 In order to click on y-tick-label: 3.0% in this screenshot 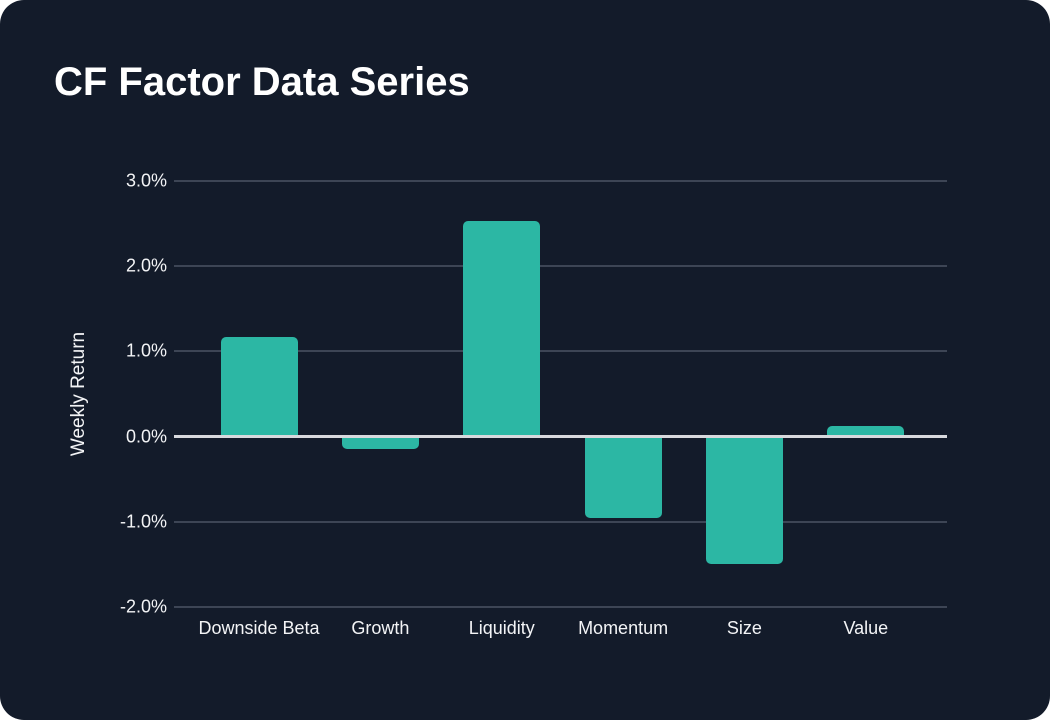, I will do `click(146, 180)`.